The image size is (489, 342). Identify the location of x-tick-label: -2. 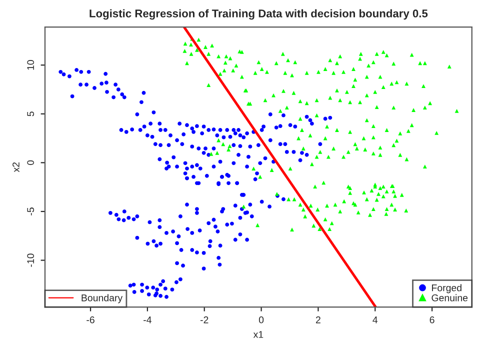
(204, 320).